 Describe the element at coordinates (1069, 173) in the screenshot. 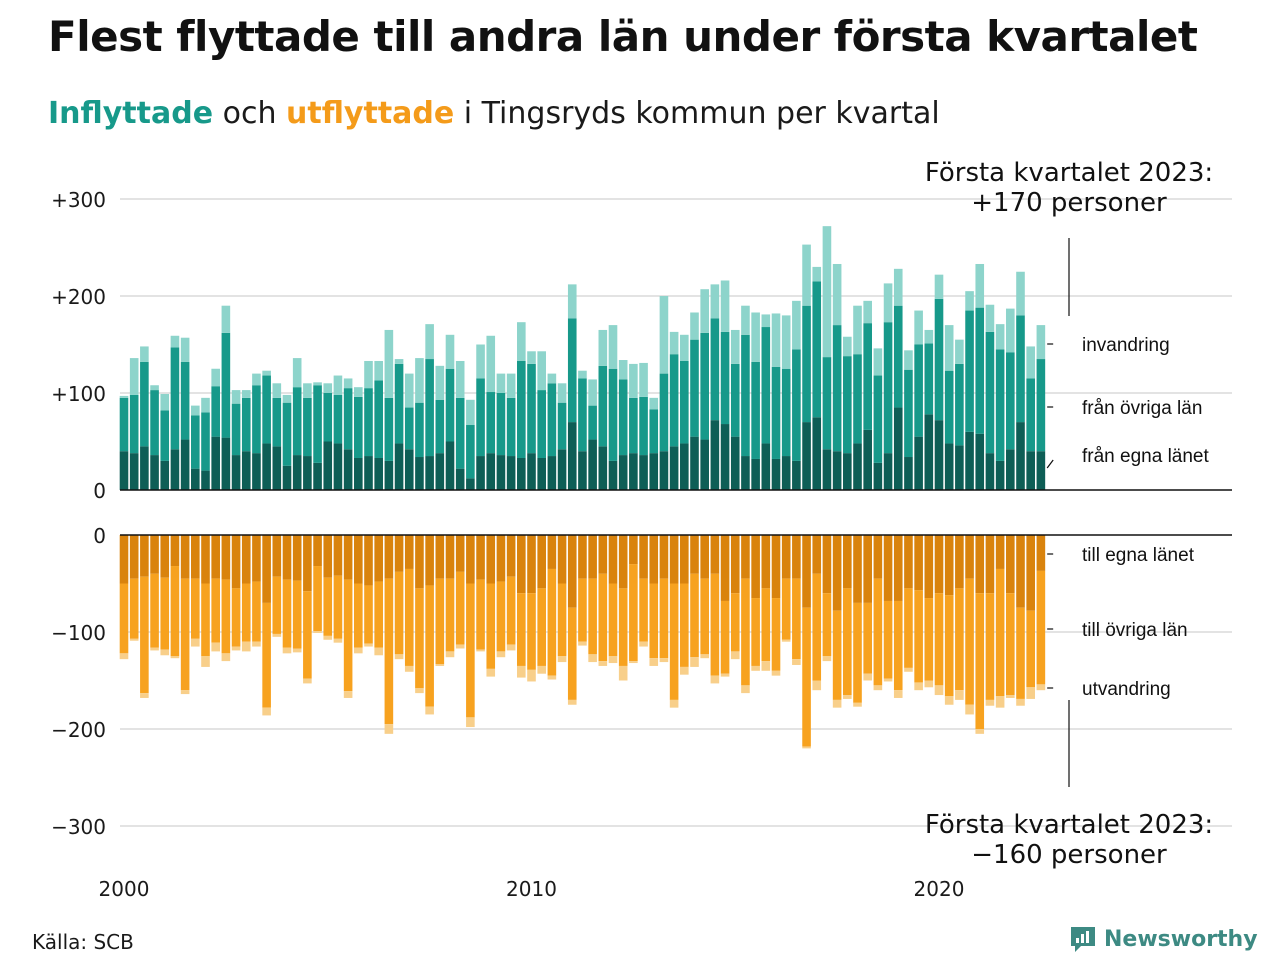

I see `annotation-top-line1: Första kvartalet 2023:` at that location.